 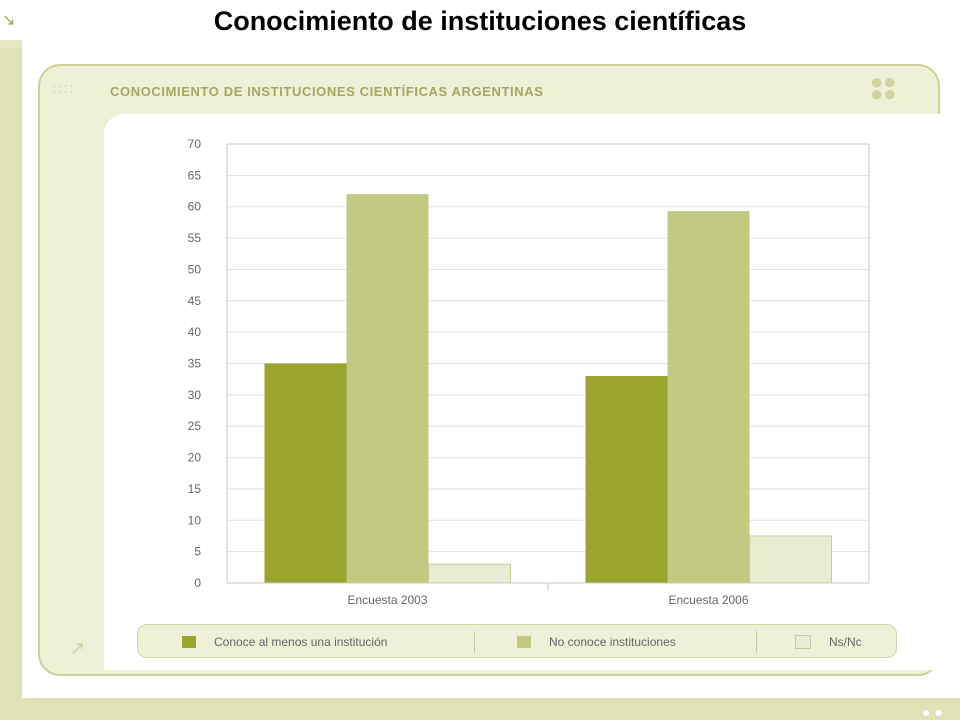 I want to click on y-tick-label: 5, so click(x=197, y=552).